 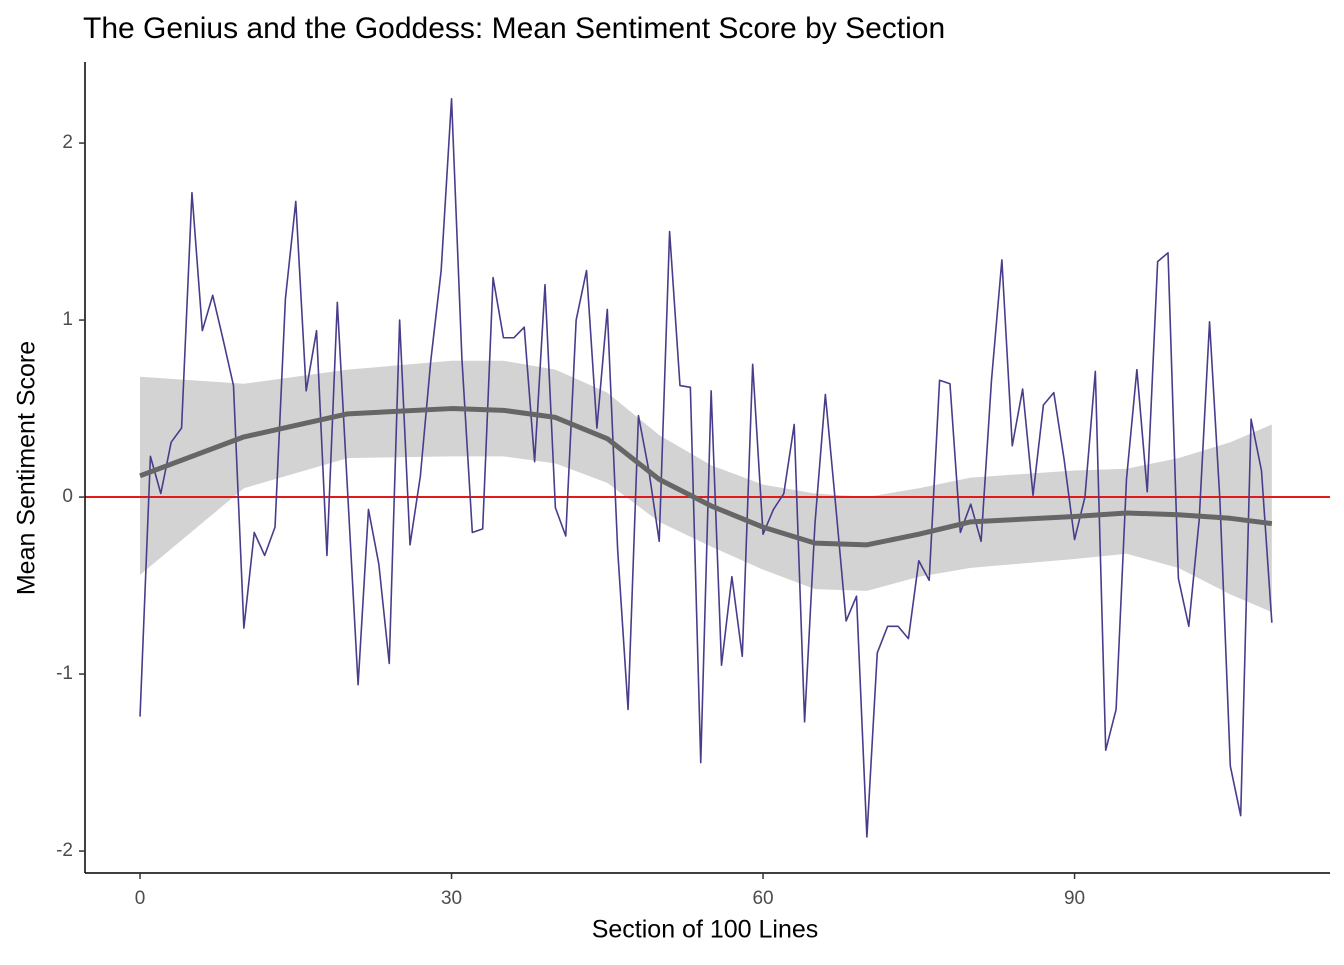 I want to click on x-axis-label: Section of 100 Lines, so click(x=705, y=930).